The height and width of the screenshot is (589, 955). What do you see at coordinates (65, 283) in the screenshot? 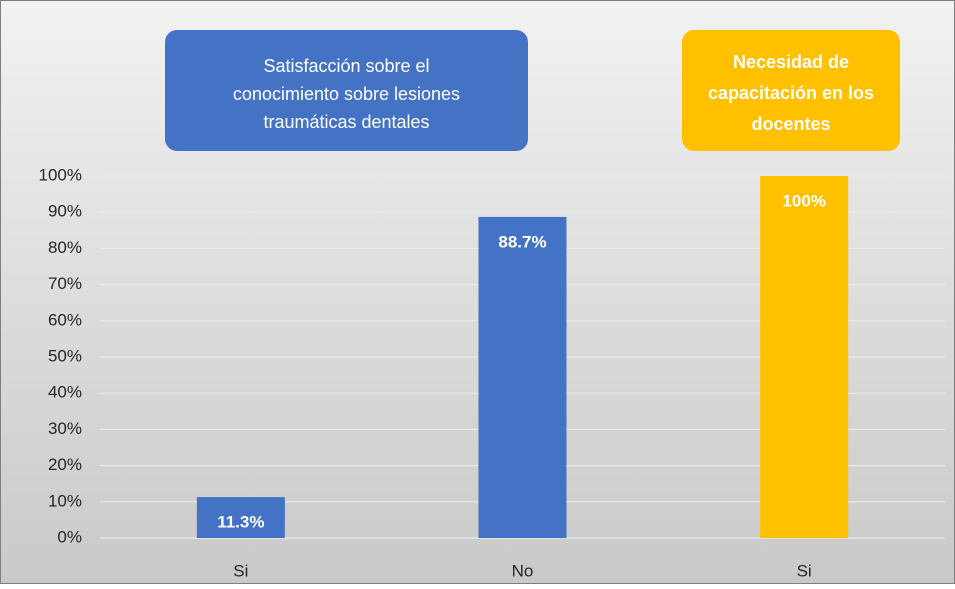
I see `y-tick-label: 70%` at bounding box center [65, 283].